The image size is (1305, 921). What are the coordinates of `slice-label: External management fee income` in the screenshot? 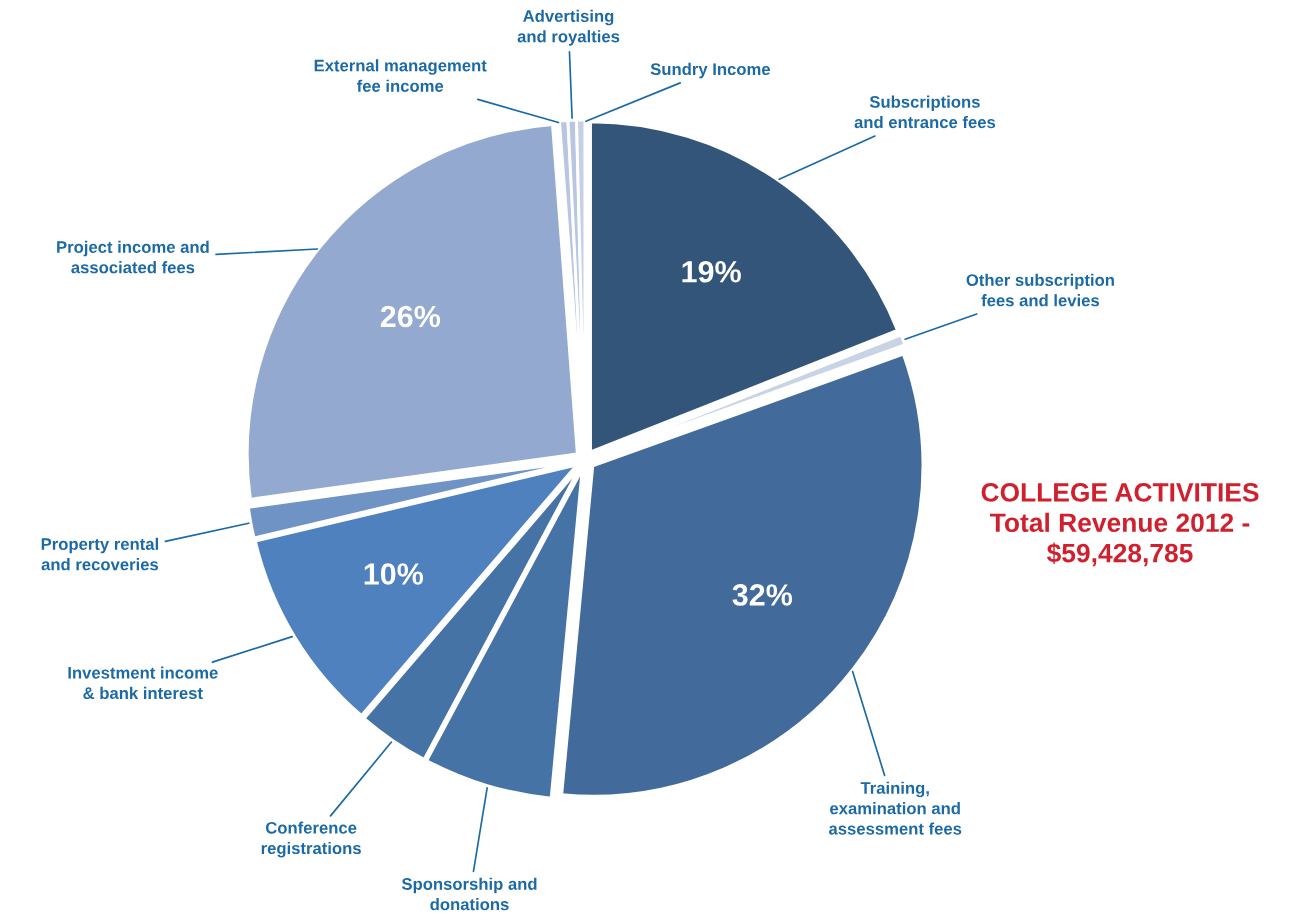 It's located at (400, 75).